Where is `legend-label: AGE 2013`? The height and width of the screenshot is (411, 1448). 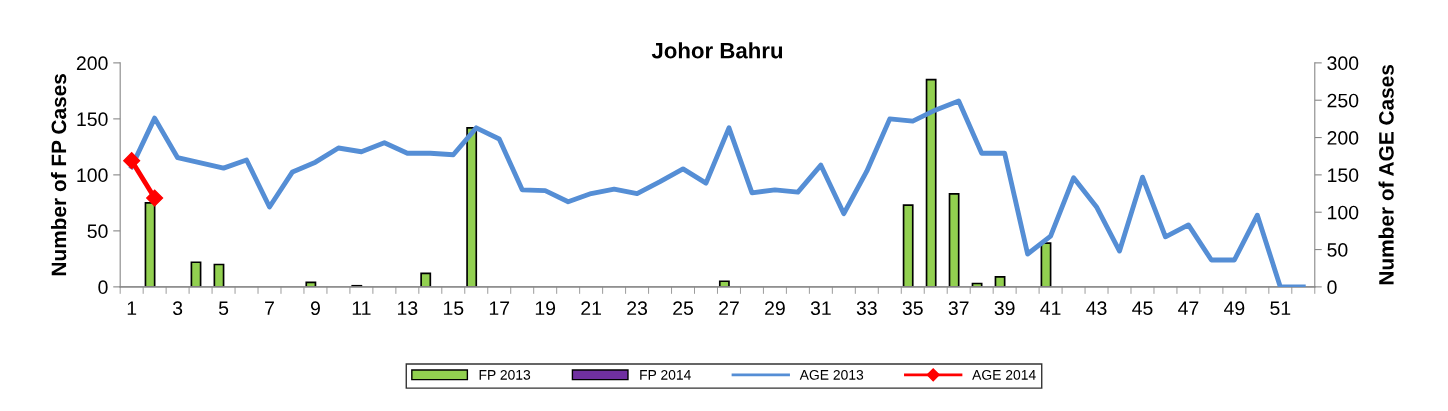
legend-label: AGE 2013 is located at coordinates (831, 374).